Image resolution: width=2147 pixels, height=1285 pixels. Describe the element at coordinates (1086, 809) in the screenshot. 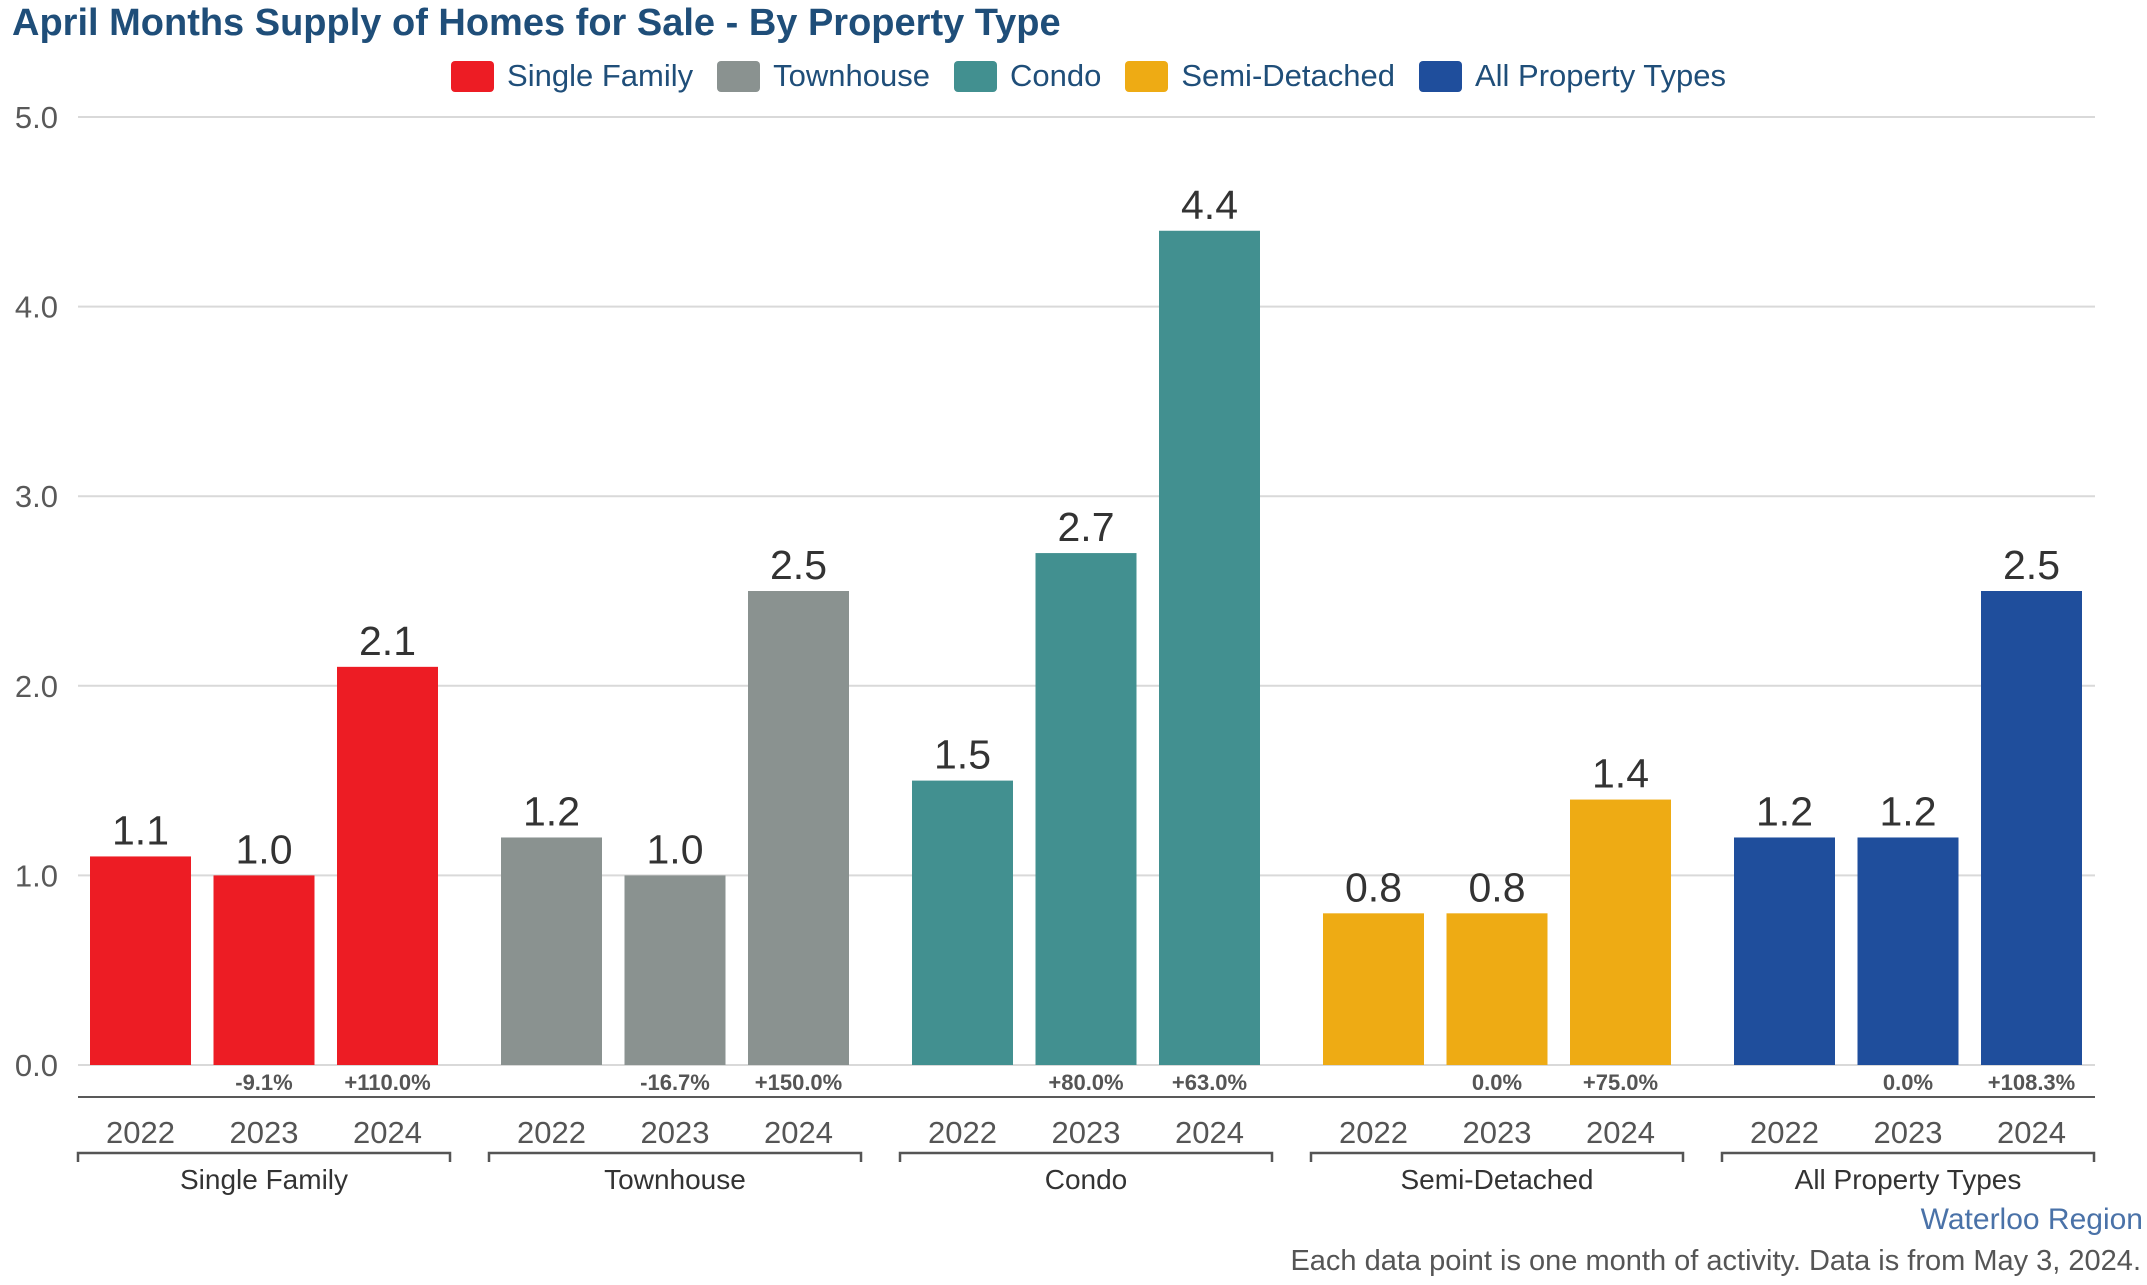

I see `bar-condo-2023` at that location.